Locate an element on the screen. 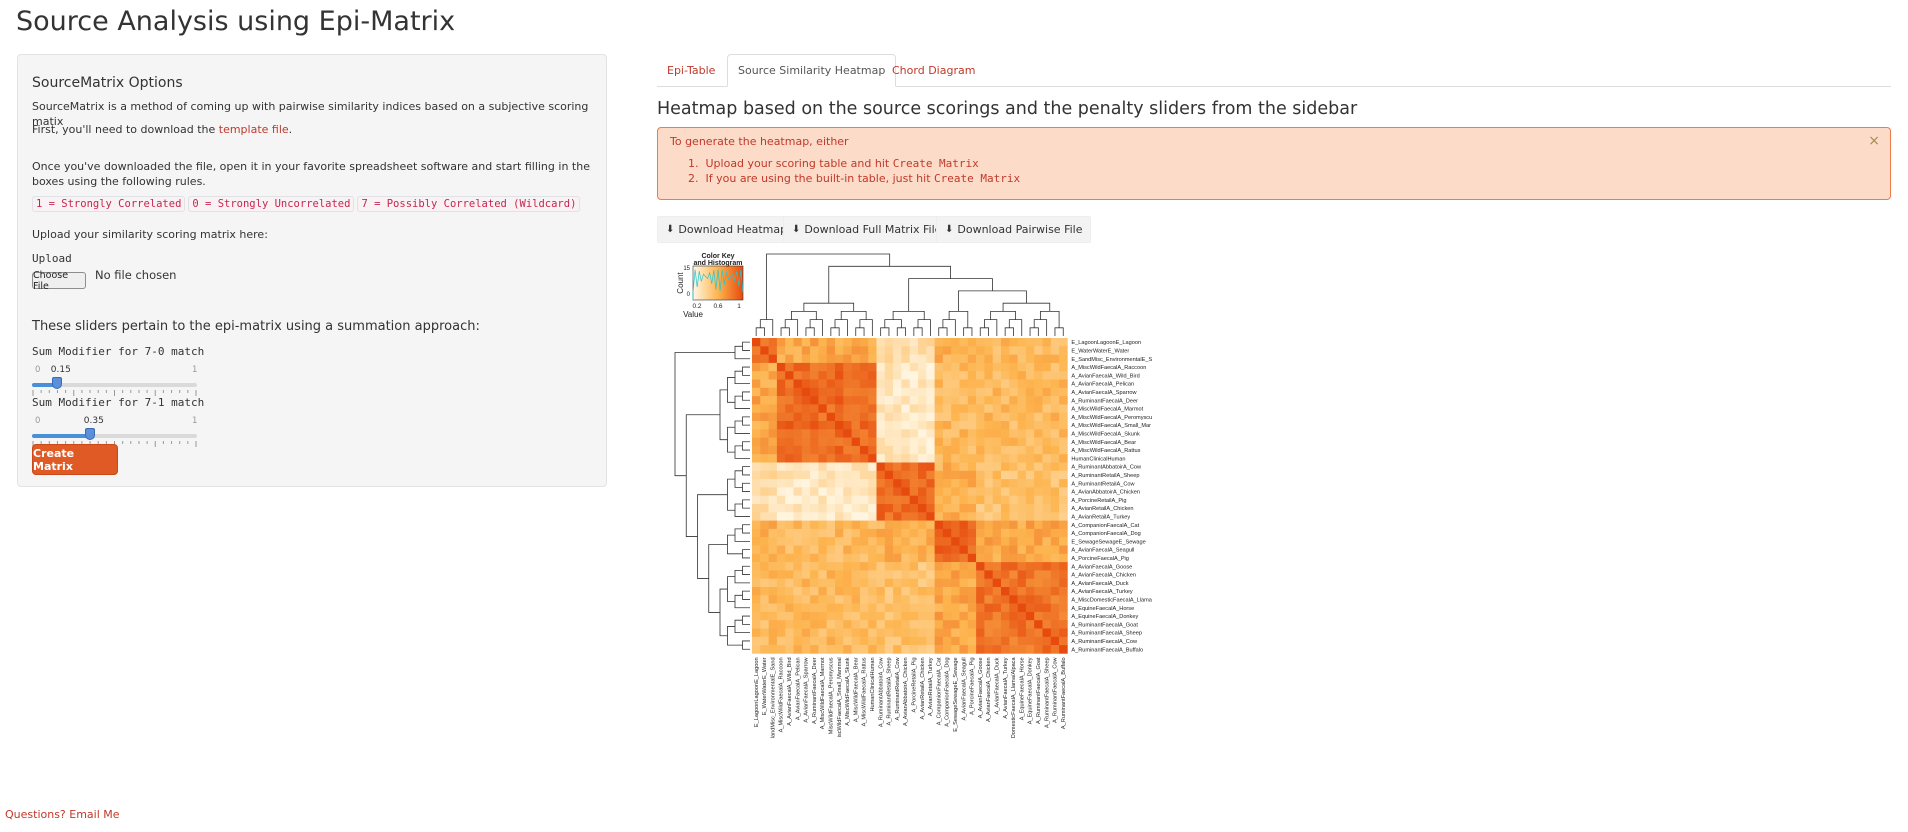 Image resolution: width=1908 pixels, height=832 pixels. sum-modifier-7-0-slider: 0 1 0.15 is located at coordinates (114, 384).